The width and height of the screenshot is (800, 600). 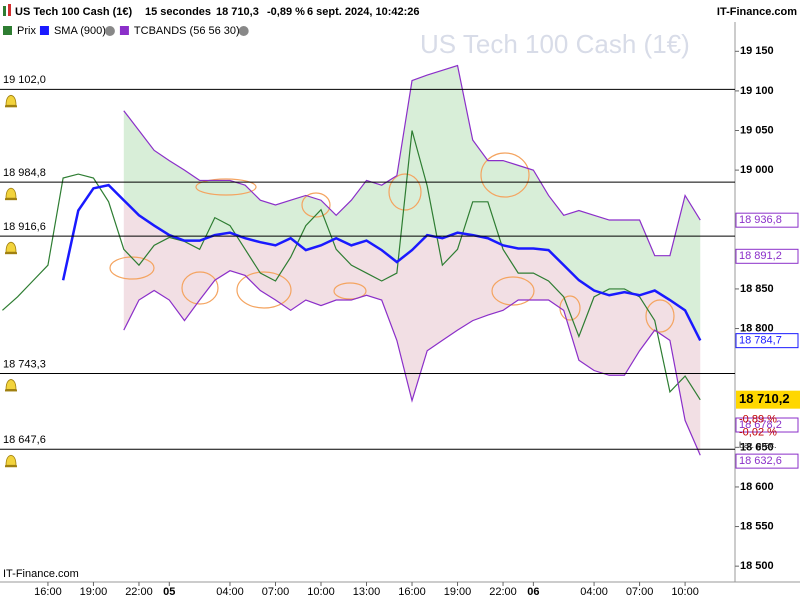 What do you see at coordinates (757, 526) in the screenshot?
I see `y-tick-label: 18 550` at bounding box center [757, 526].